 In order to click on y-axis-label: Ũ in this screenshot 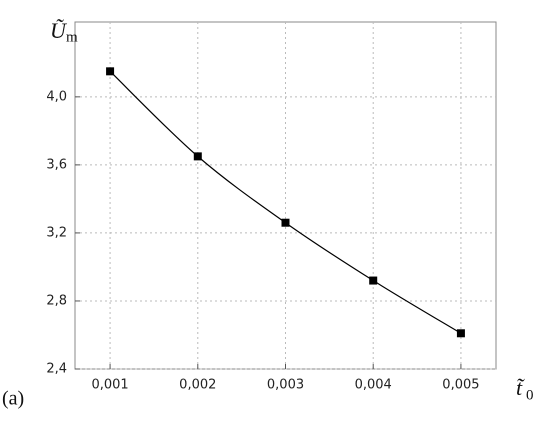, I will do `click(59, 30)`.